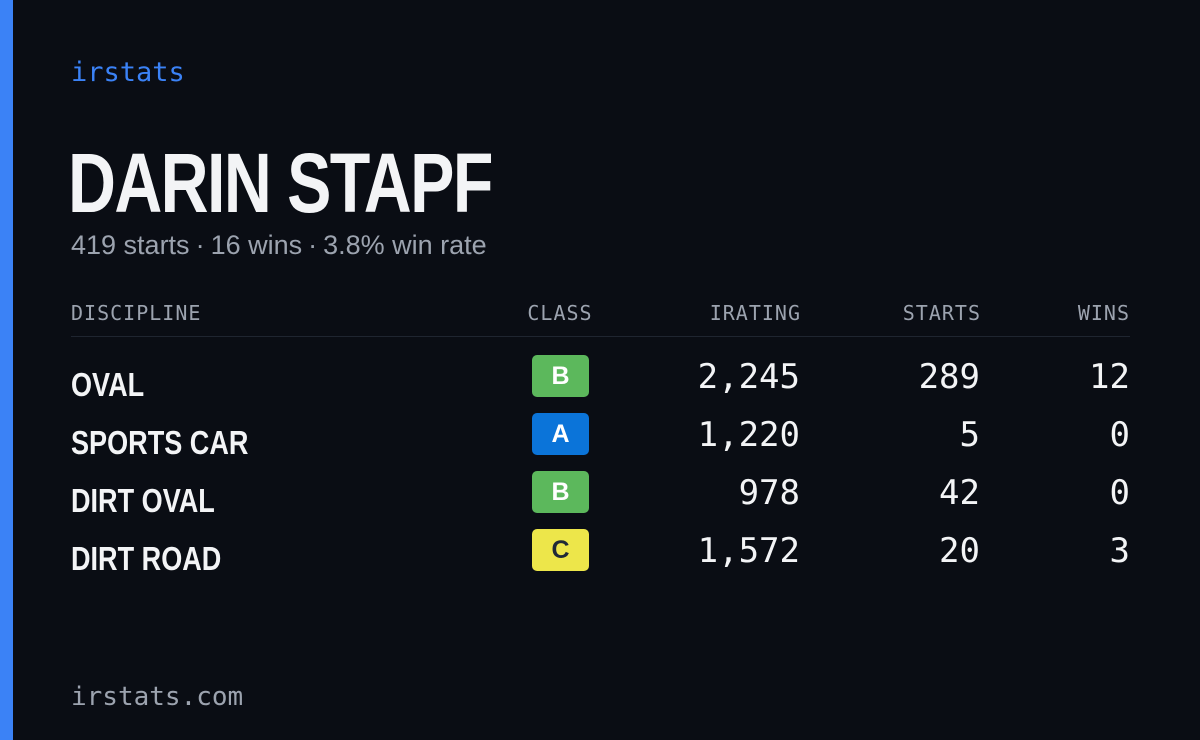 This screenshot has height=740, width=1200. What do you see at coordinates (560, 550) in the screenshot?
I see `class-badge: C` at bounding box center [560, 550].